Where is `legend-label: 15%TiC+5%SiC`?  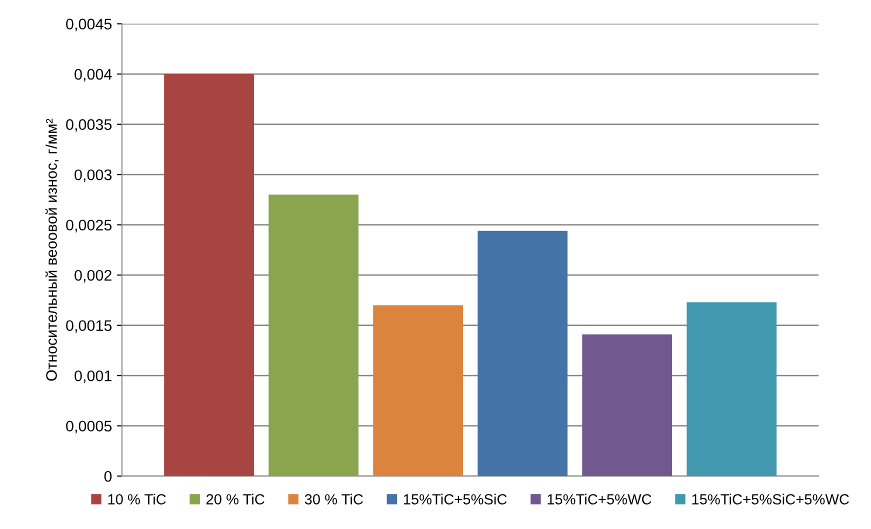
legend-label: 15%TiC+5%SiC is located at coordinates (455, 499).